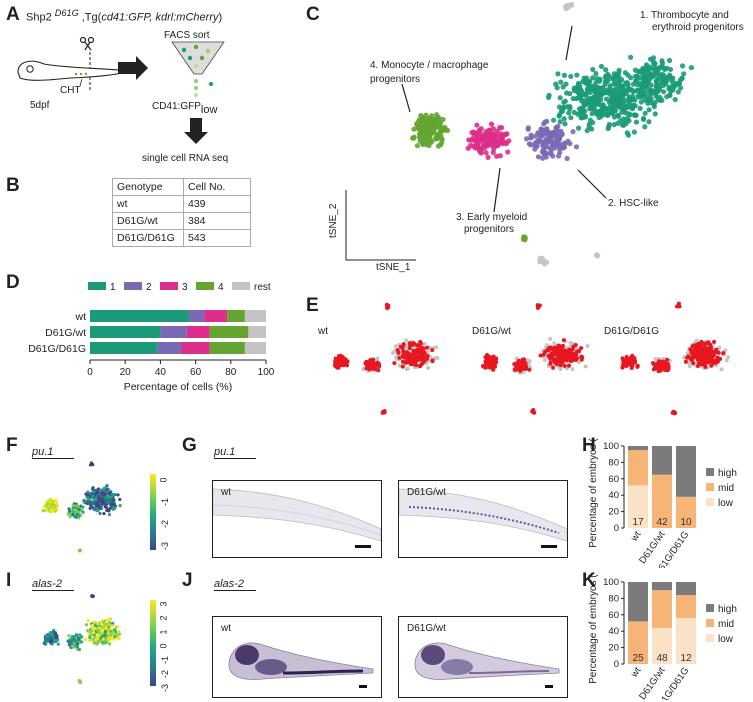 The image size is (753, 702). Describe the element at coordinates (148, 187) in the screenshot. I see `table-header: Genotype` at that location.